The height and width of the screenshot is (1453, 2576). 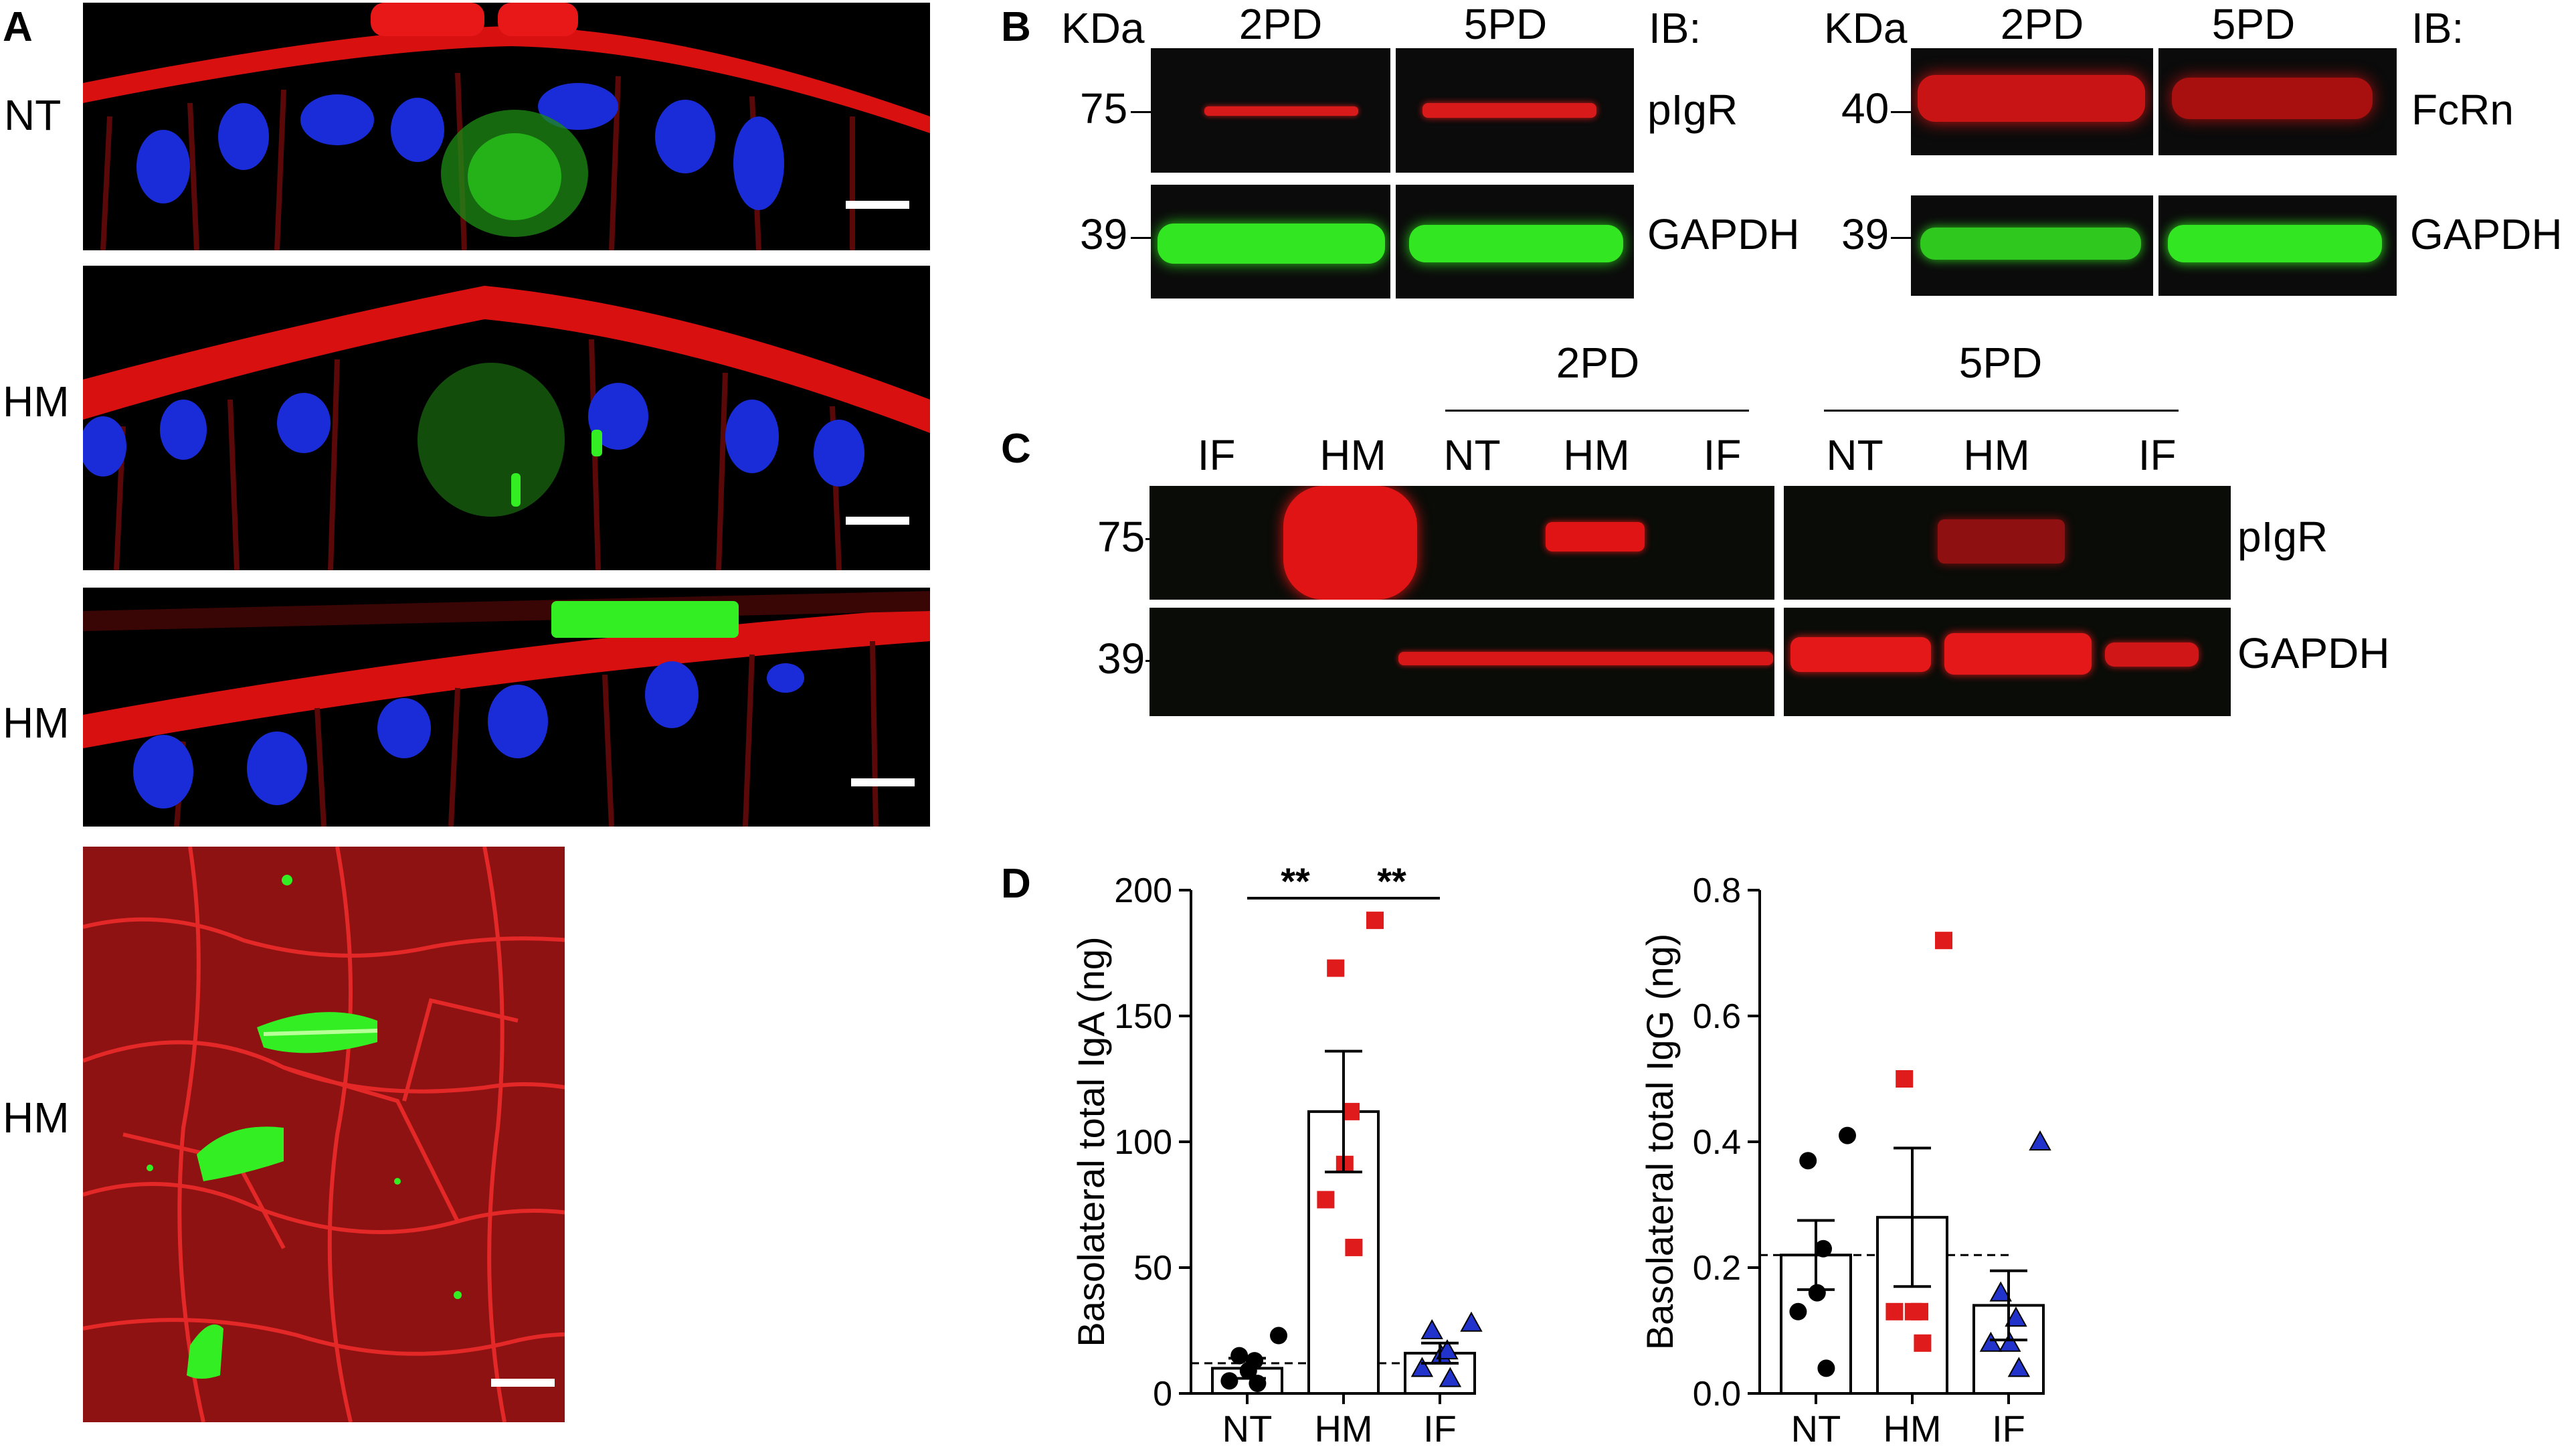 I want to click on micrograph-hm-en-face, so click(x=368, y=1134).